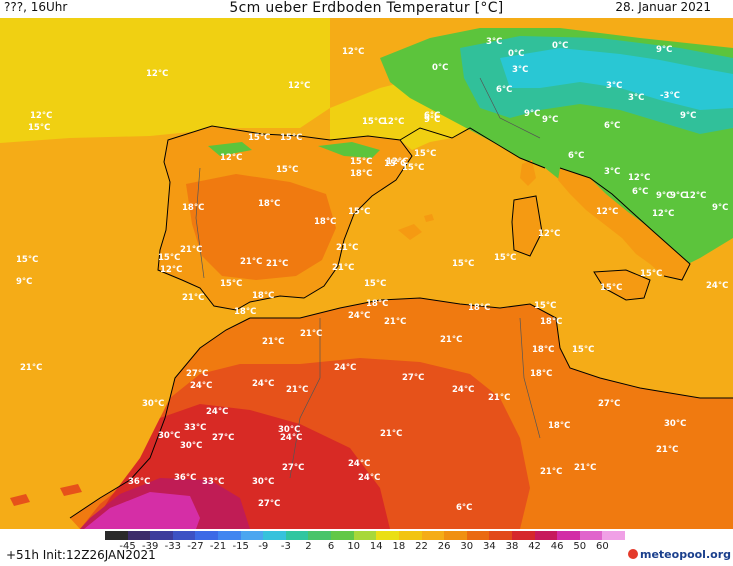  What do you see at coordinates (263, 482) in the screenshot?
I see `temperature-label: 30°C` at bounding box center [263, 482].